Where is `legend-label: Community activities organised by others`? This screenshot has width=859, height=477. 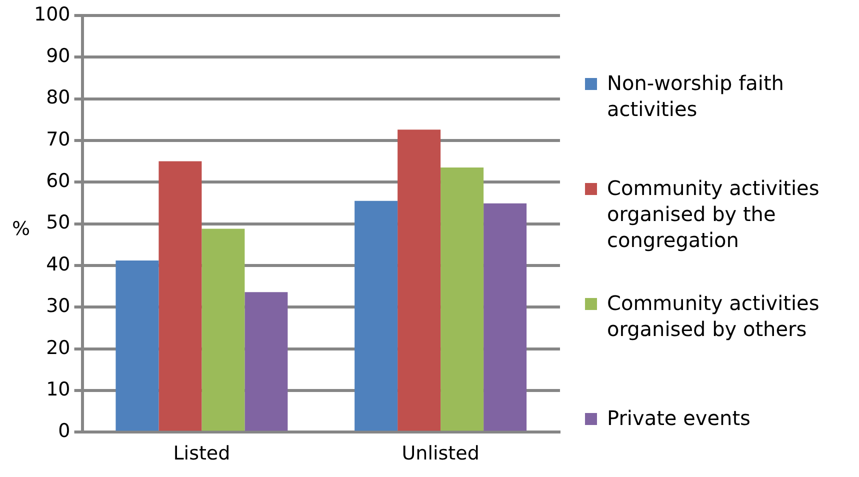
legend-label: Community activities organised by others is located at coordinates (713, 316).